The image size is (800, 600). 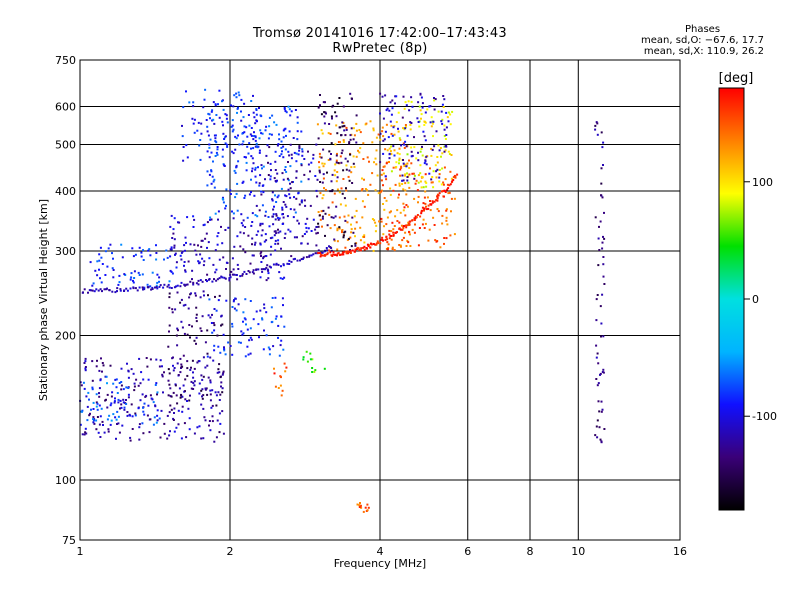 What do you see at coordinates (731, 299) in the screenshot?
I see `colorbar` at bounding box center [731, 299].